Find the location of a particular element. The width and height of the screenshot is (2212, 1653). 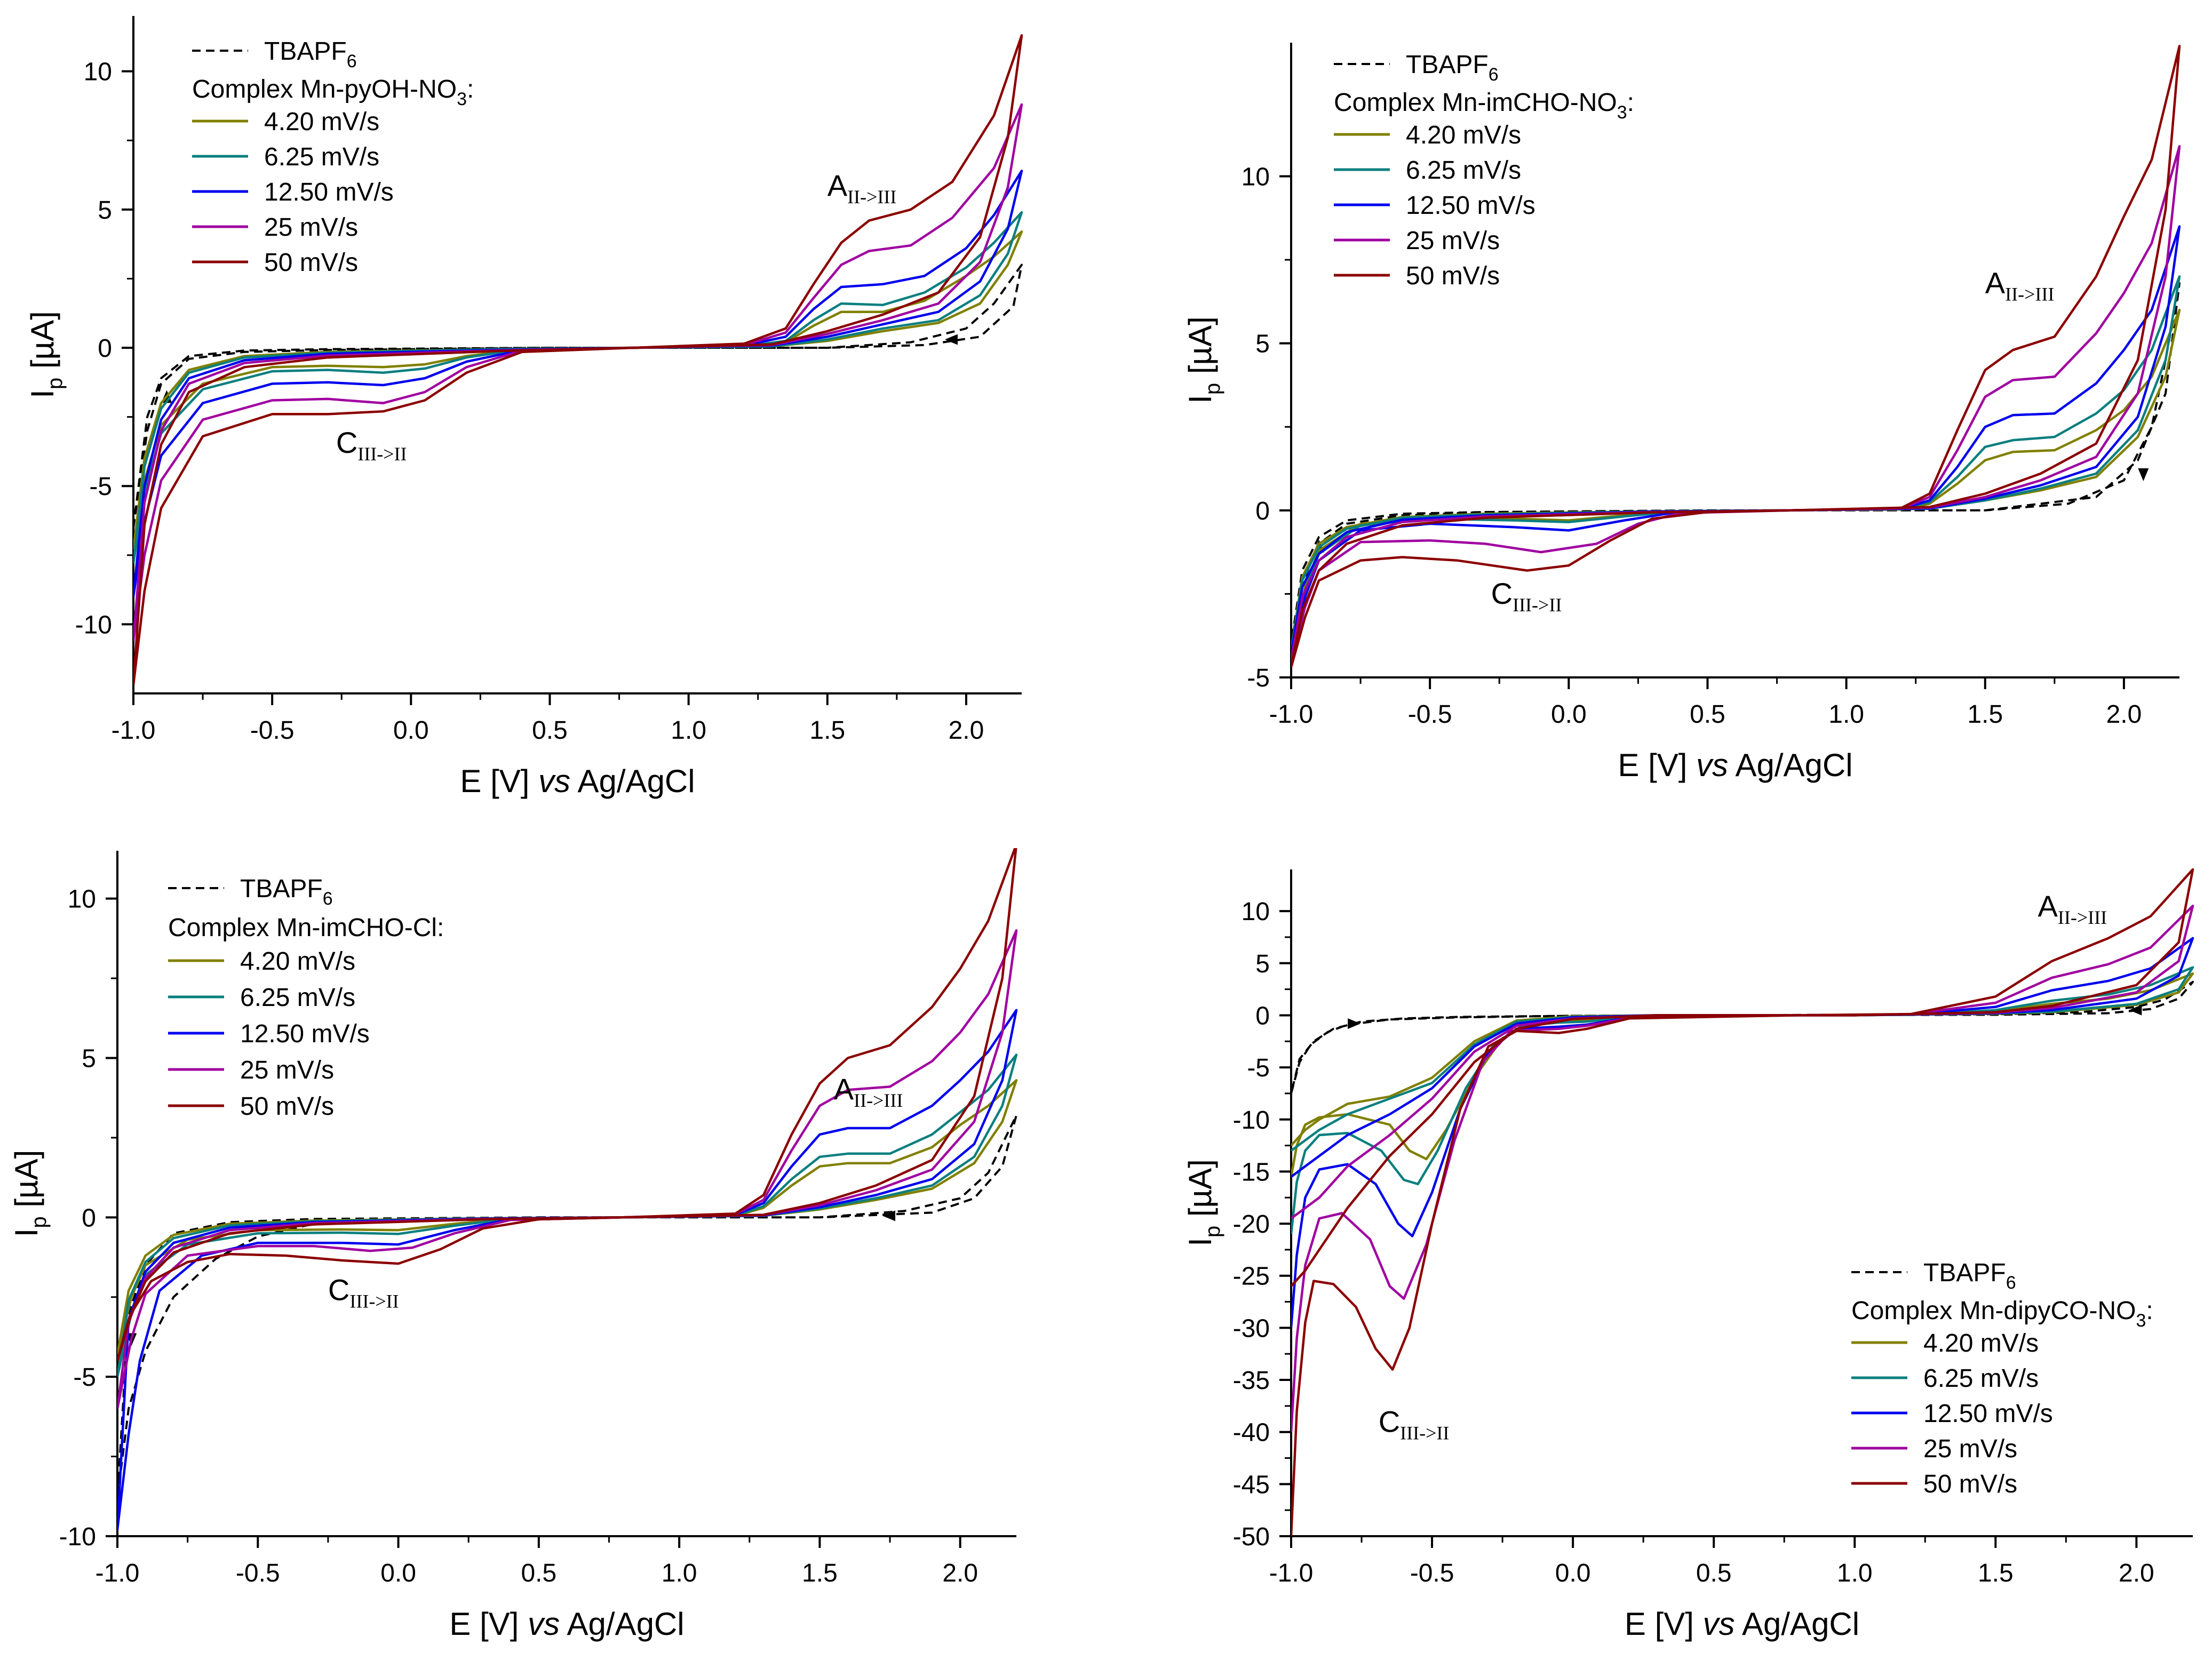

legend-complex-title: Complex Mn-imCHO-NO3: is located at coordinates (1484, 106).